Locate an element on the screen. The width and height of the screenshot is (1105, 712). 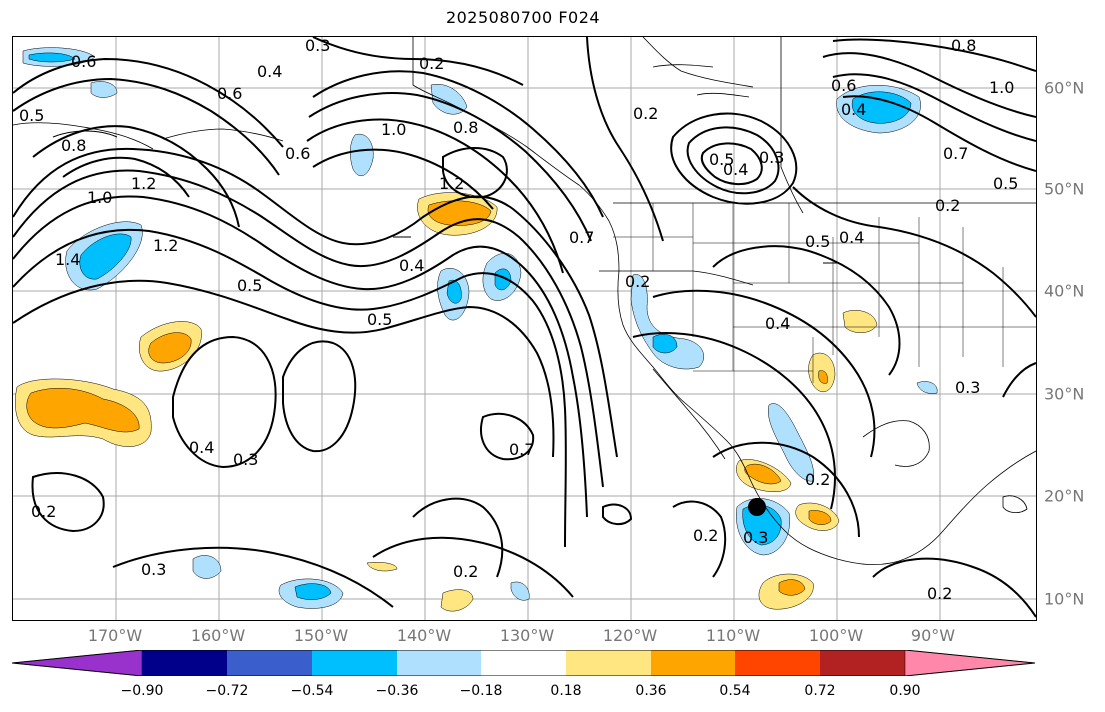
lon-label: 100°W is located at coordinates (836, 635).